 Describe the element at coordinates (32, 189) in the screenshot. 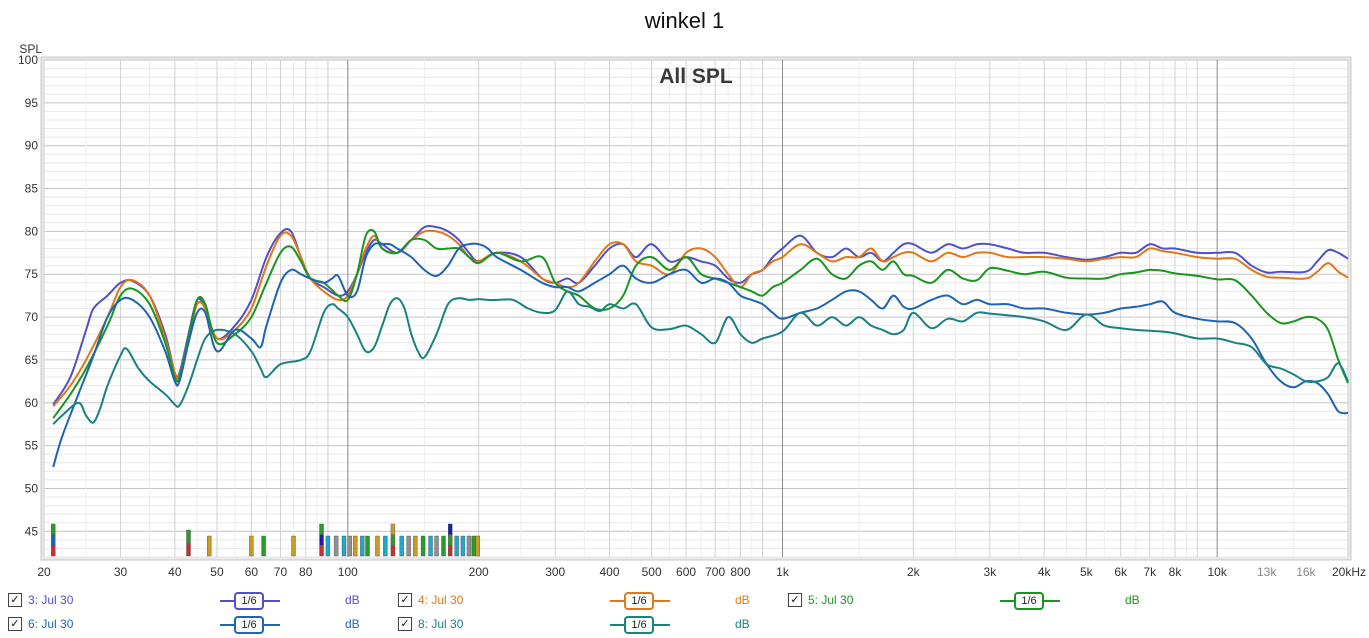

I see `y-tick-label: 85` at that location.